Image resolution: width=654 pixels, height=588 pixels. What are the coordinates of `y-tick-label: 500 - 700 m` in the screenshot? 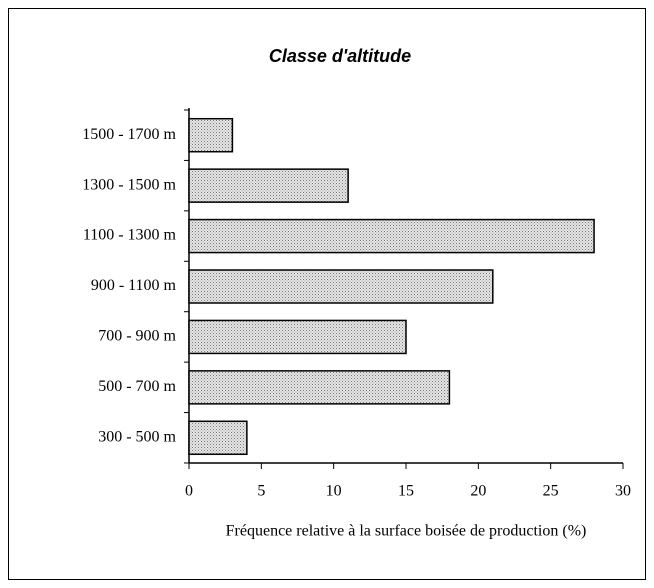 It's located at (137, 386).